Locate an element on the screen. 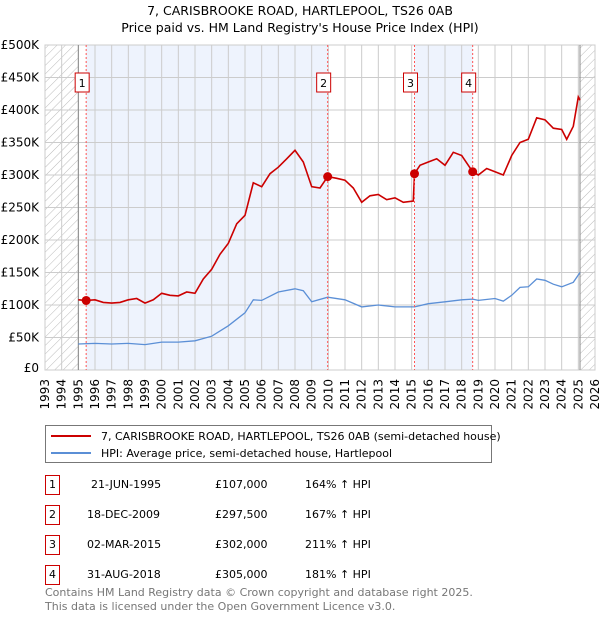 The width and height of the screenshot is (600, 620). sale-label: 1 is located at coordinates (82, 83).